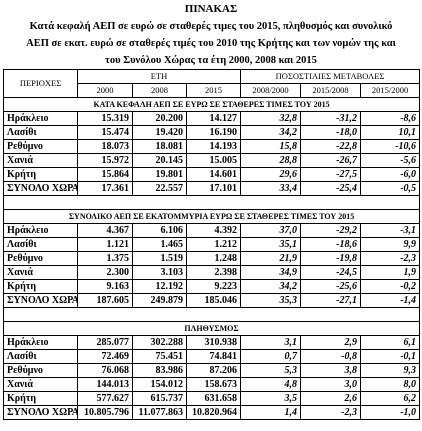 This screenshot has width=422, height=431. I want to click on cell: 6.106, so click(159, 230).